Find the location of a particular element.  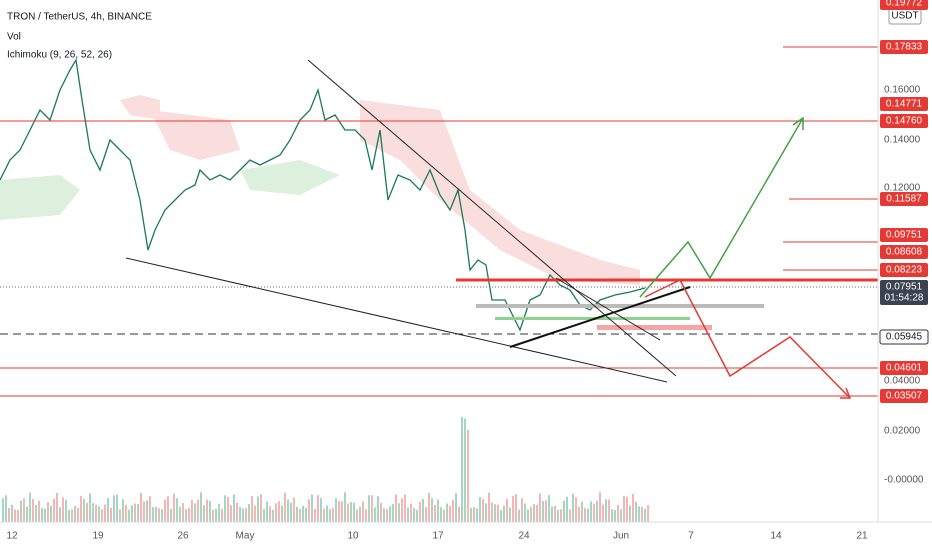

price-marker-label: 0.08608 is located at coordinates (904, 252).